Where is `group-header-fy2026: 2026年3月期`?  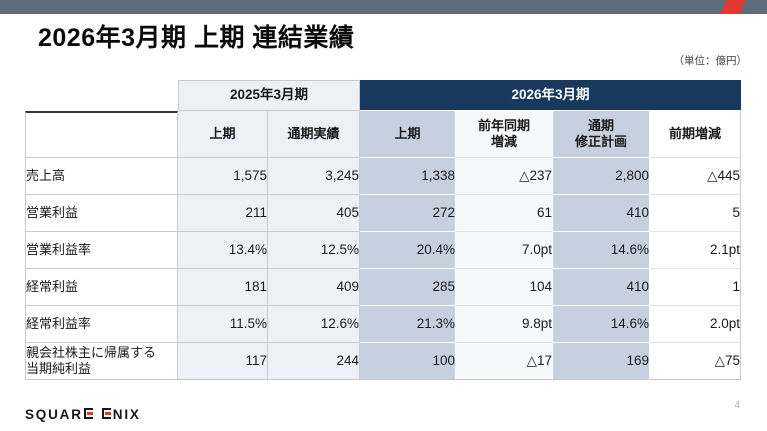 group-header-fy2026: 2026年3月期 is located at coordinates (551, 95).